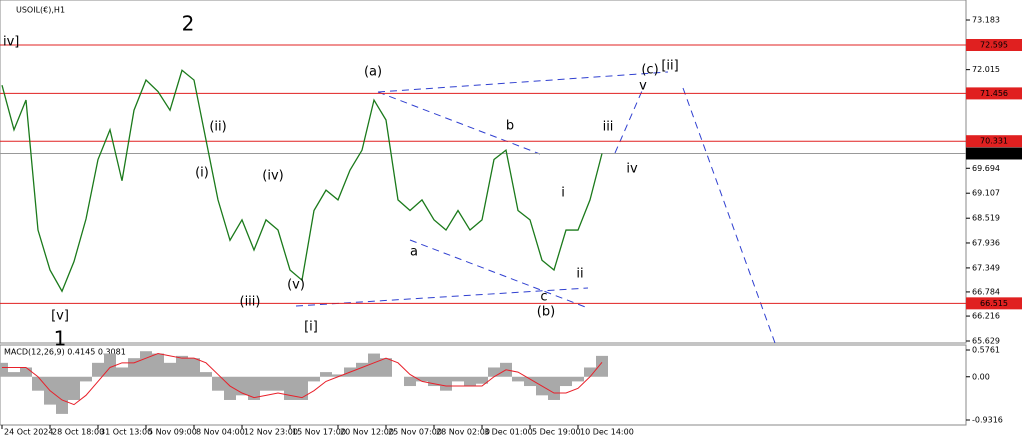  What do you see at coordinates (60, 339) in the screenshot?
I see `wave-label: 1` at bounding box center [60, 339].